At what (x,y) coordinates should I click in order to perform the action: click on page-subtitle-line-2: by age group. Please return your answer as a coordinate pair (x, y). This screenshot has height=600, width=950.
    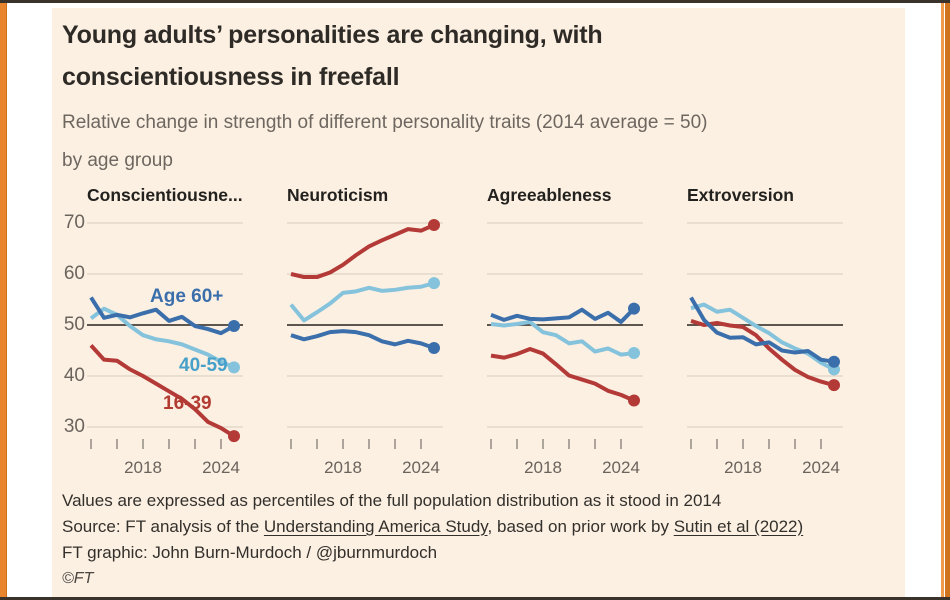
    Looking at the image, I should click on (117, 160).